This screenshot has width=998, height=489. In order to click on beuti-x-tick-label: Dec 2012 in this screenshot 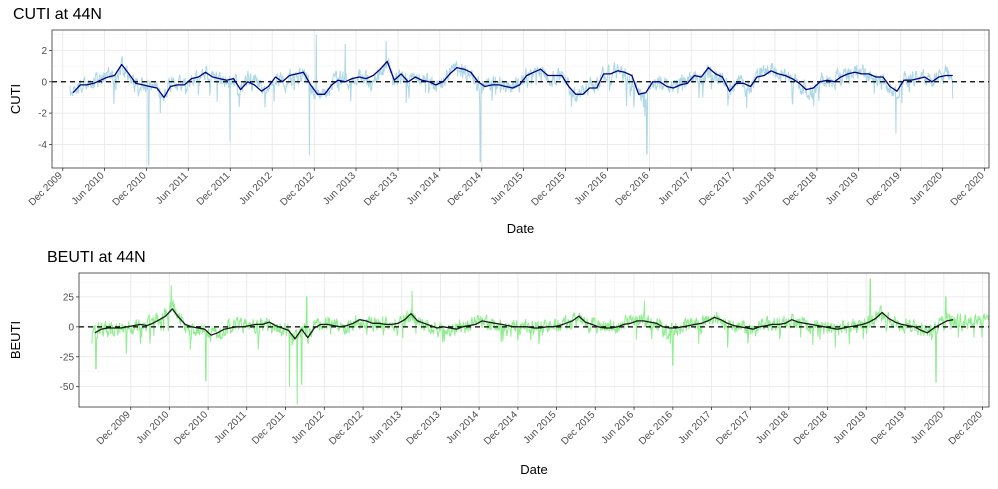, I will do `click(346, 428)`.